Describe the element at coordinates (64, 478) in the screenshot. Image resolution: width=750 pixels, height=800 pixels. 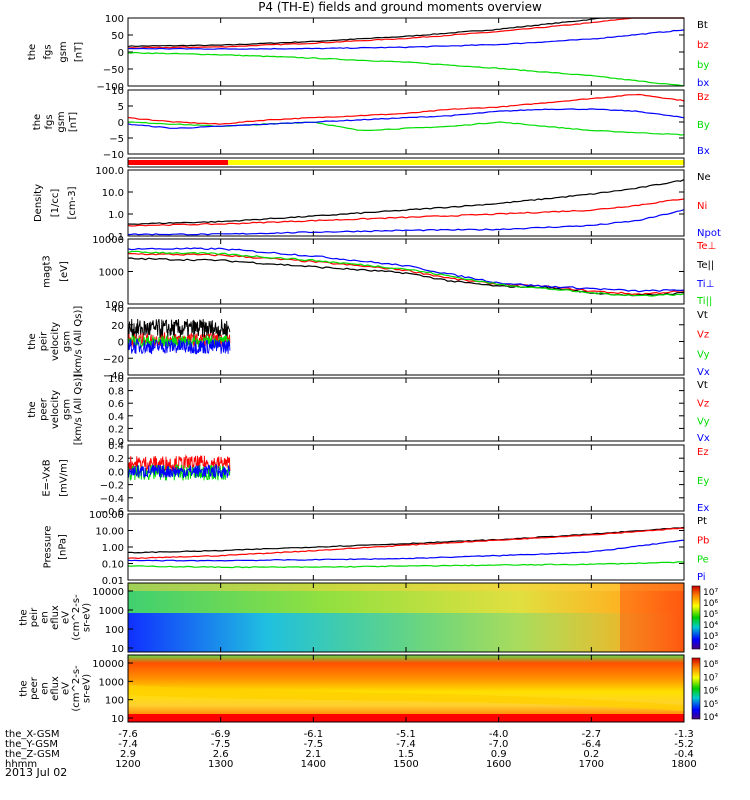
I see `y-axis-label-line: [mV/m]` at that location.